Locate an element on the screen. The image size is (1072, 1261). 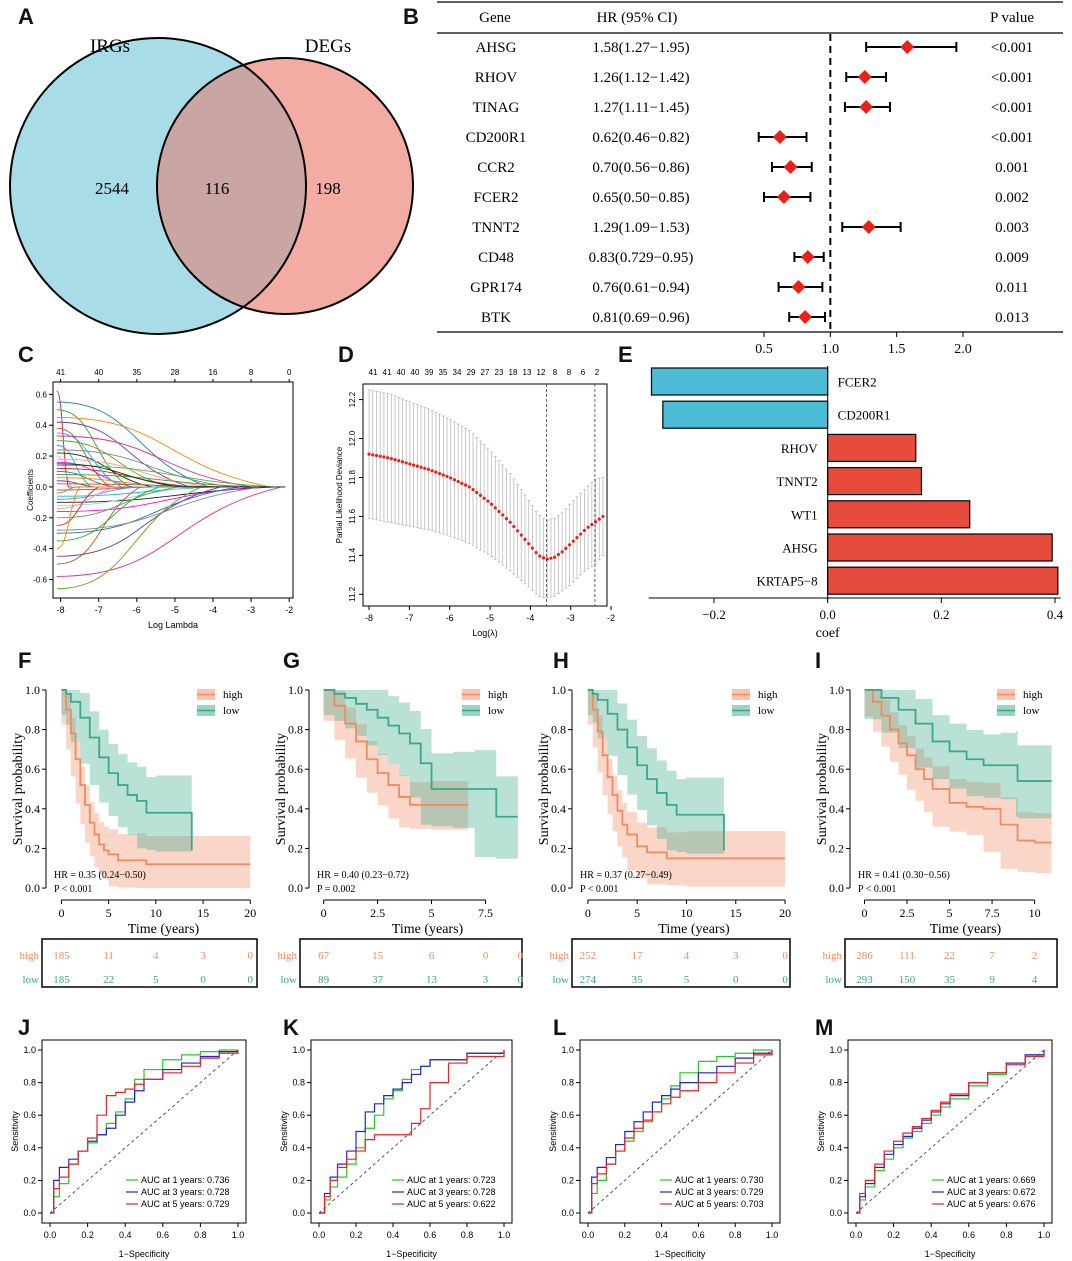
risk-table-group-label: low is located at coordinates (834, 980).